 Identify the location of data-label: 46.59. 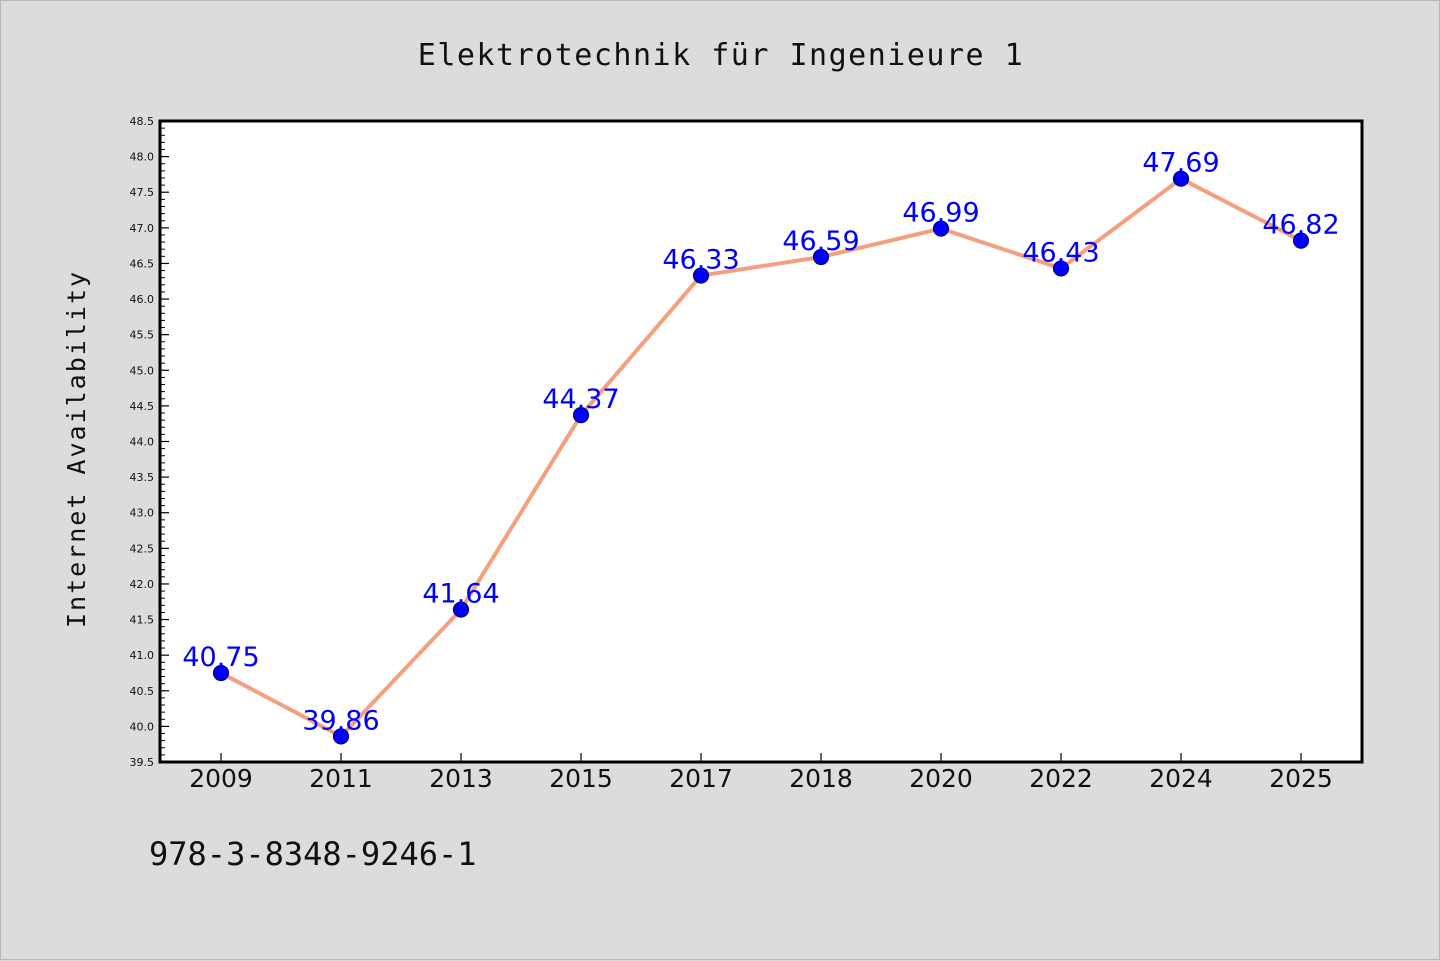
(820, 241).